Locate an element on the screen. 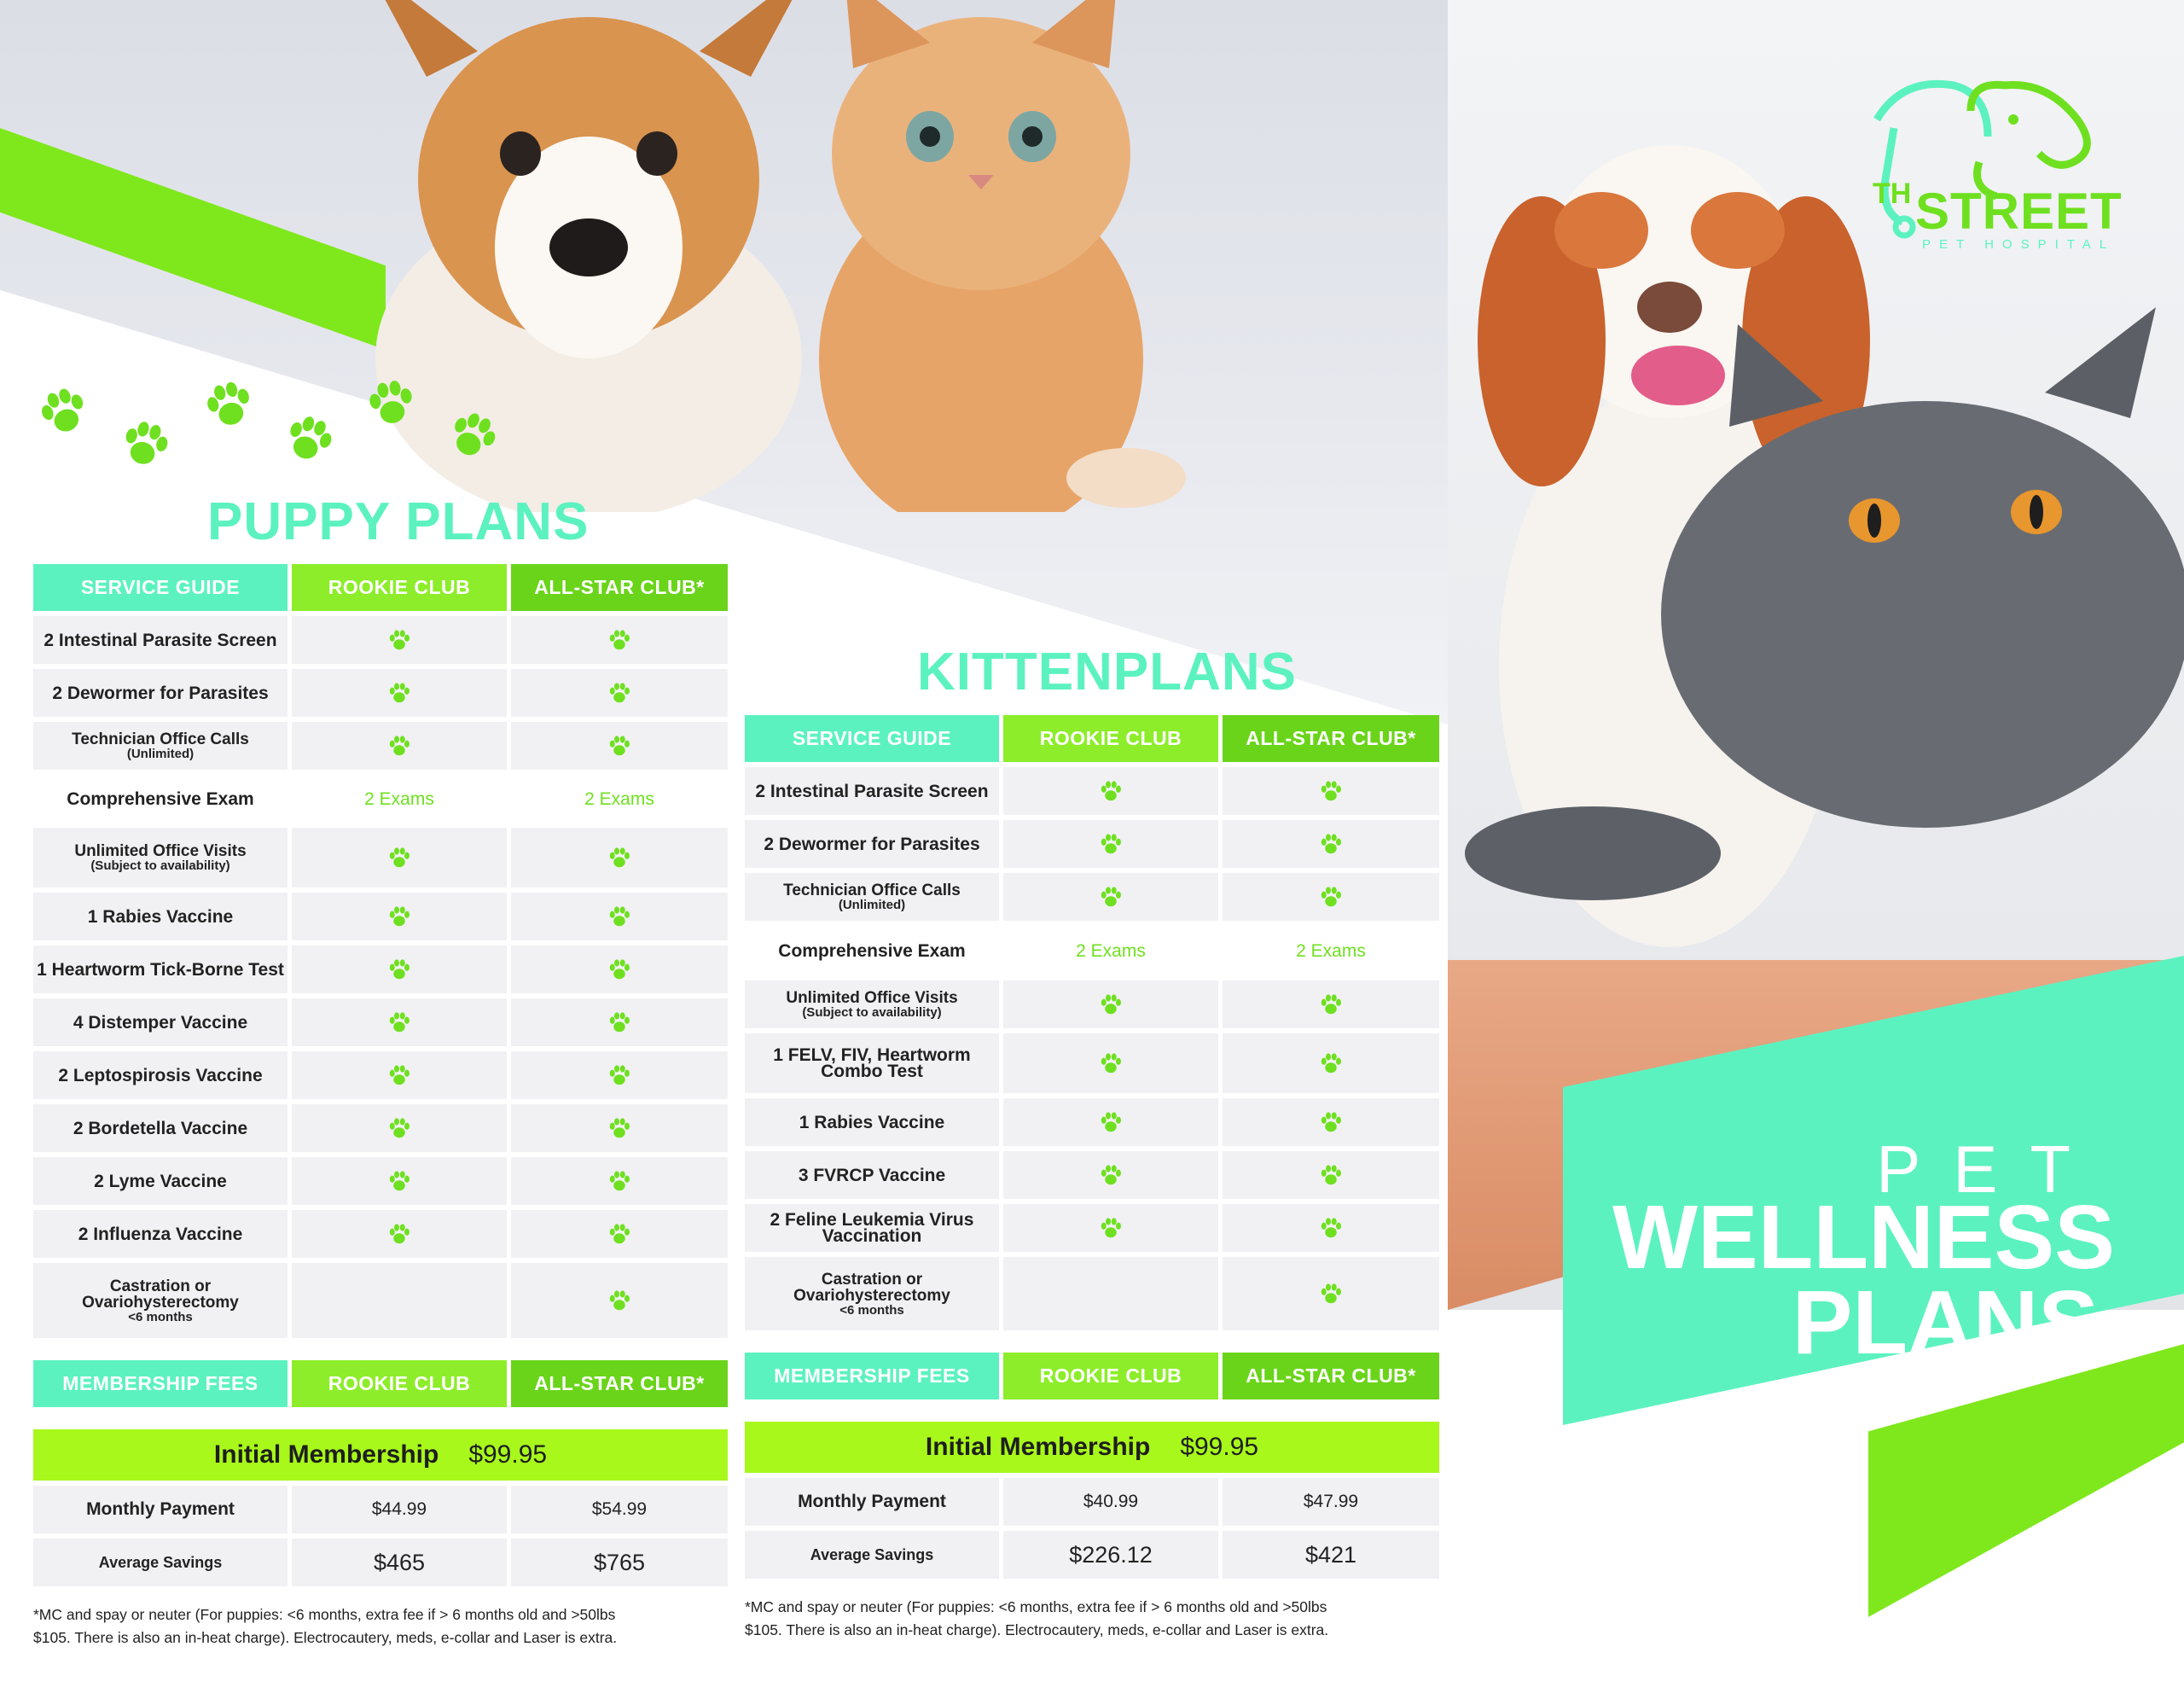 Image resolution: width=2184 pixels, height=1699 pixels. service-row: 2 Dewormer for Parasites is located at coordinates (380, 693).